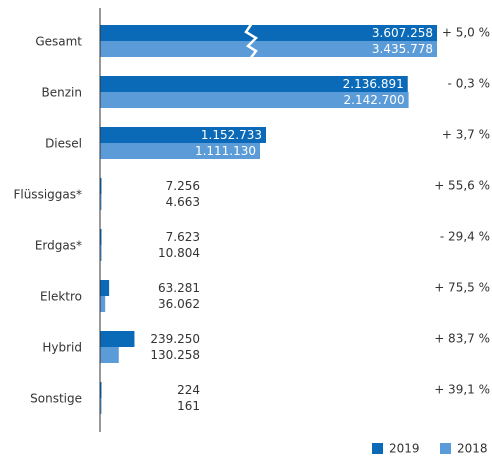 This screenshot has width=492, height=458. I want to click on category-label: Erdgas*, so click(58, 246).